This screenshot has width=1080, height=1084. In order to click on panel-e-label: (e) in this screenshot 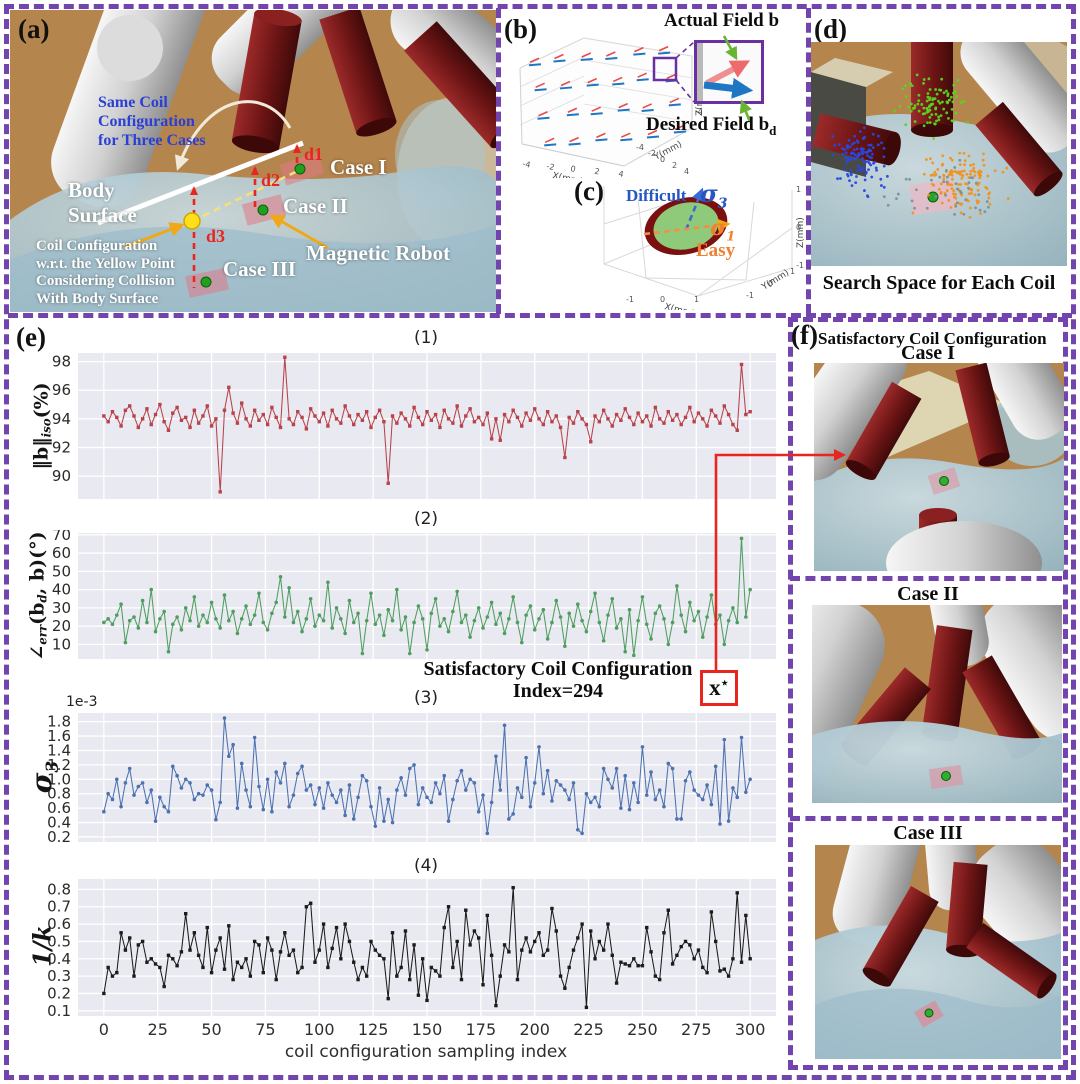, I will do `click(31, 337)`.